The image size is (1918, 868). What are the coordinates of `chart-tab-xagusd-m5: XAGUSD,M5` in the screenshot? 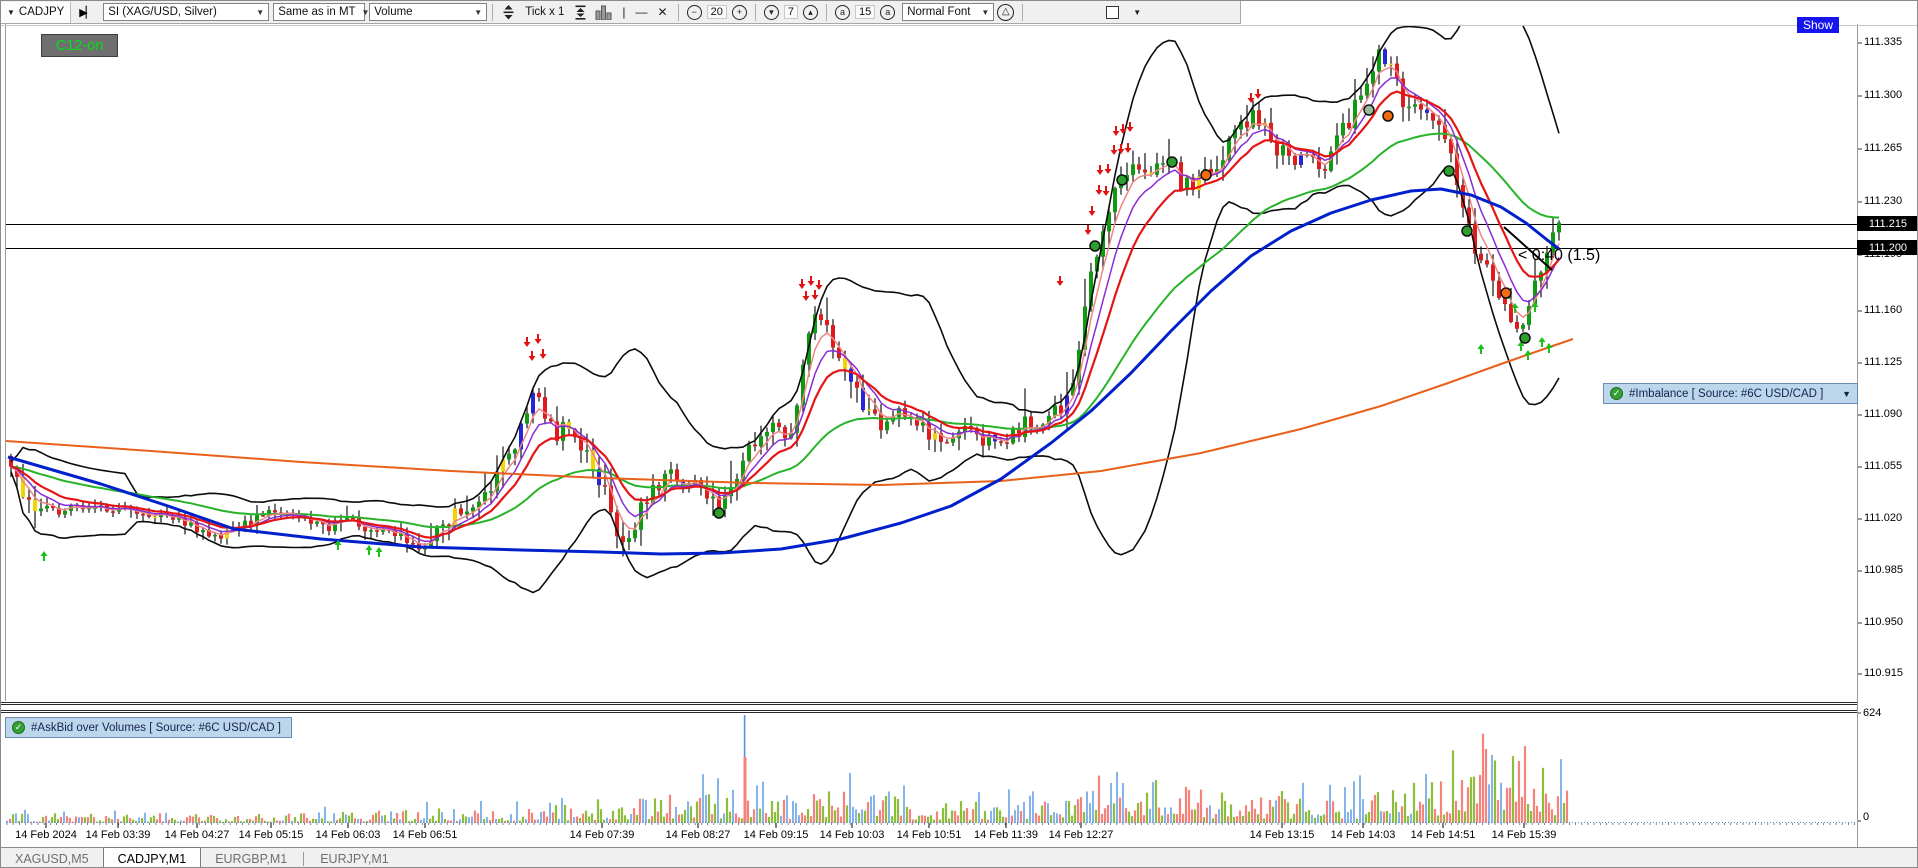 It's located at (52, 859).